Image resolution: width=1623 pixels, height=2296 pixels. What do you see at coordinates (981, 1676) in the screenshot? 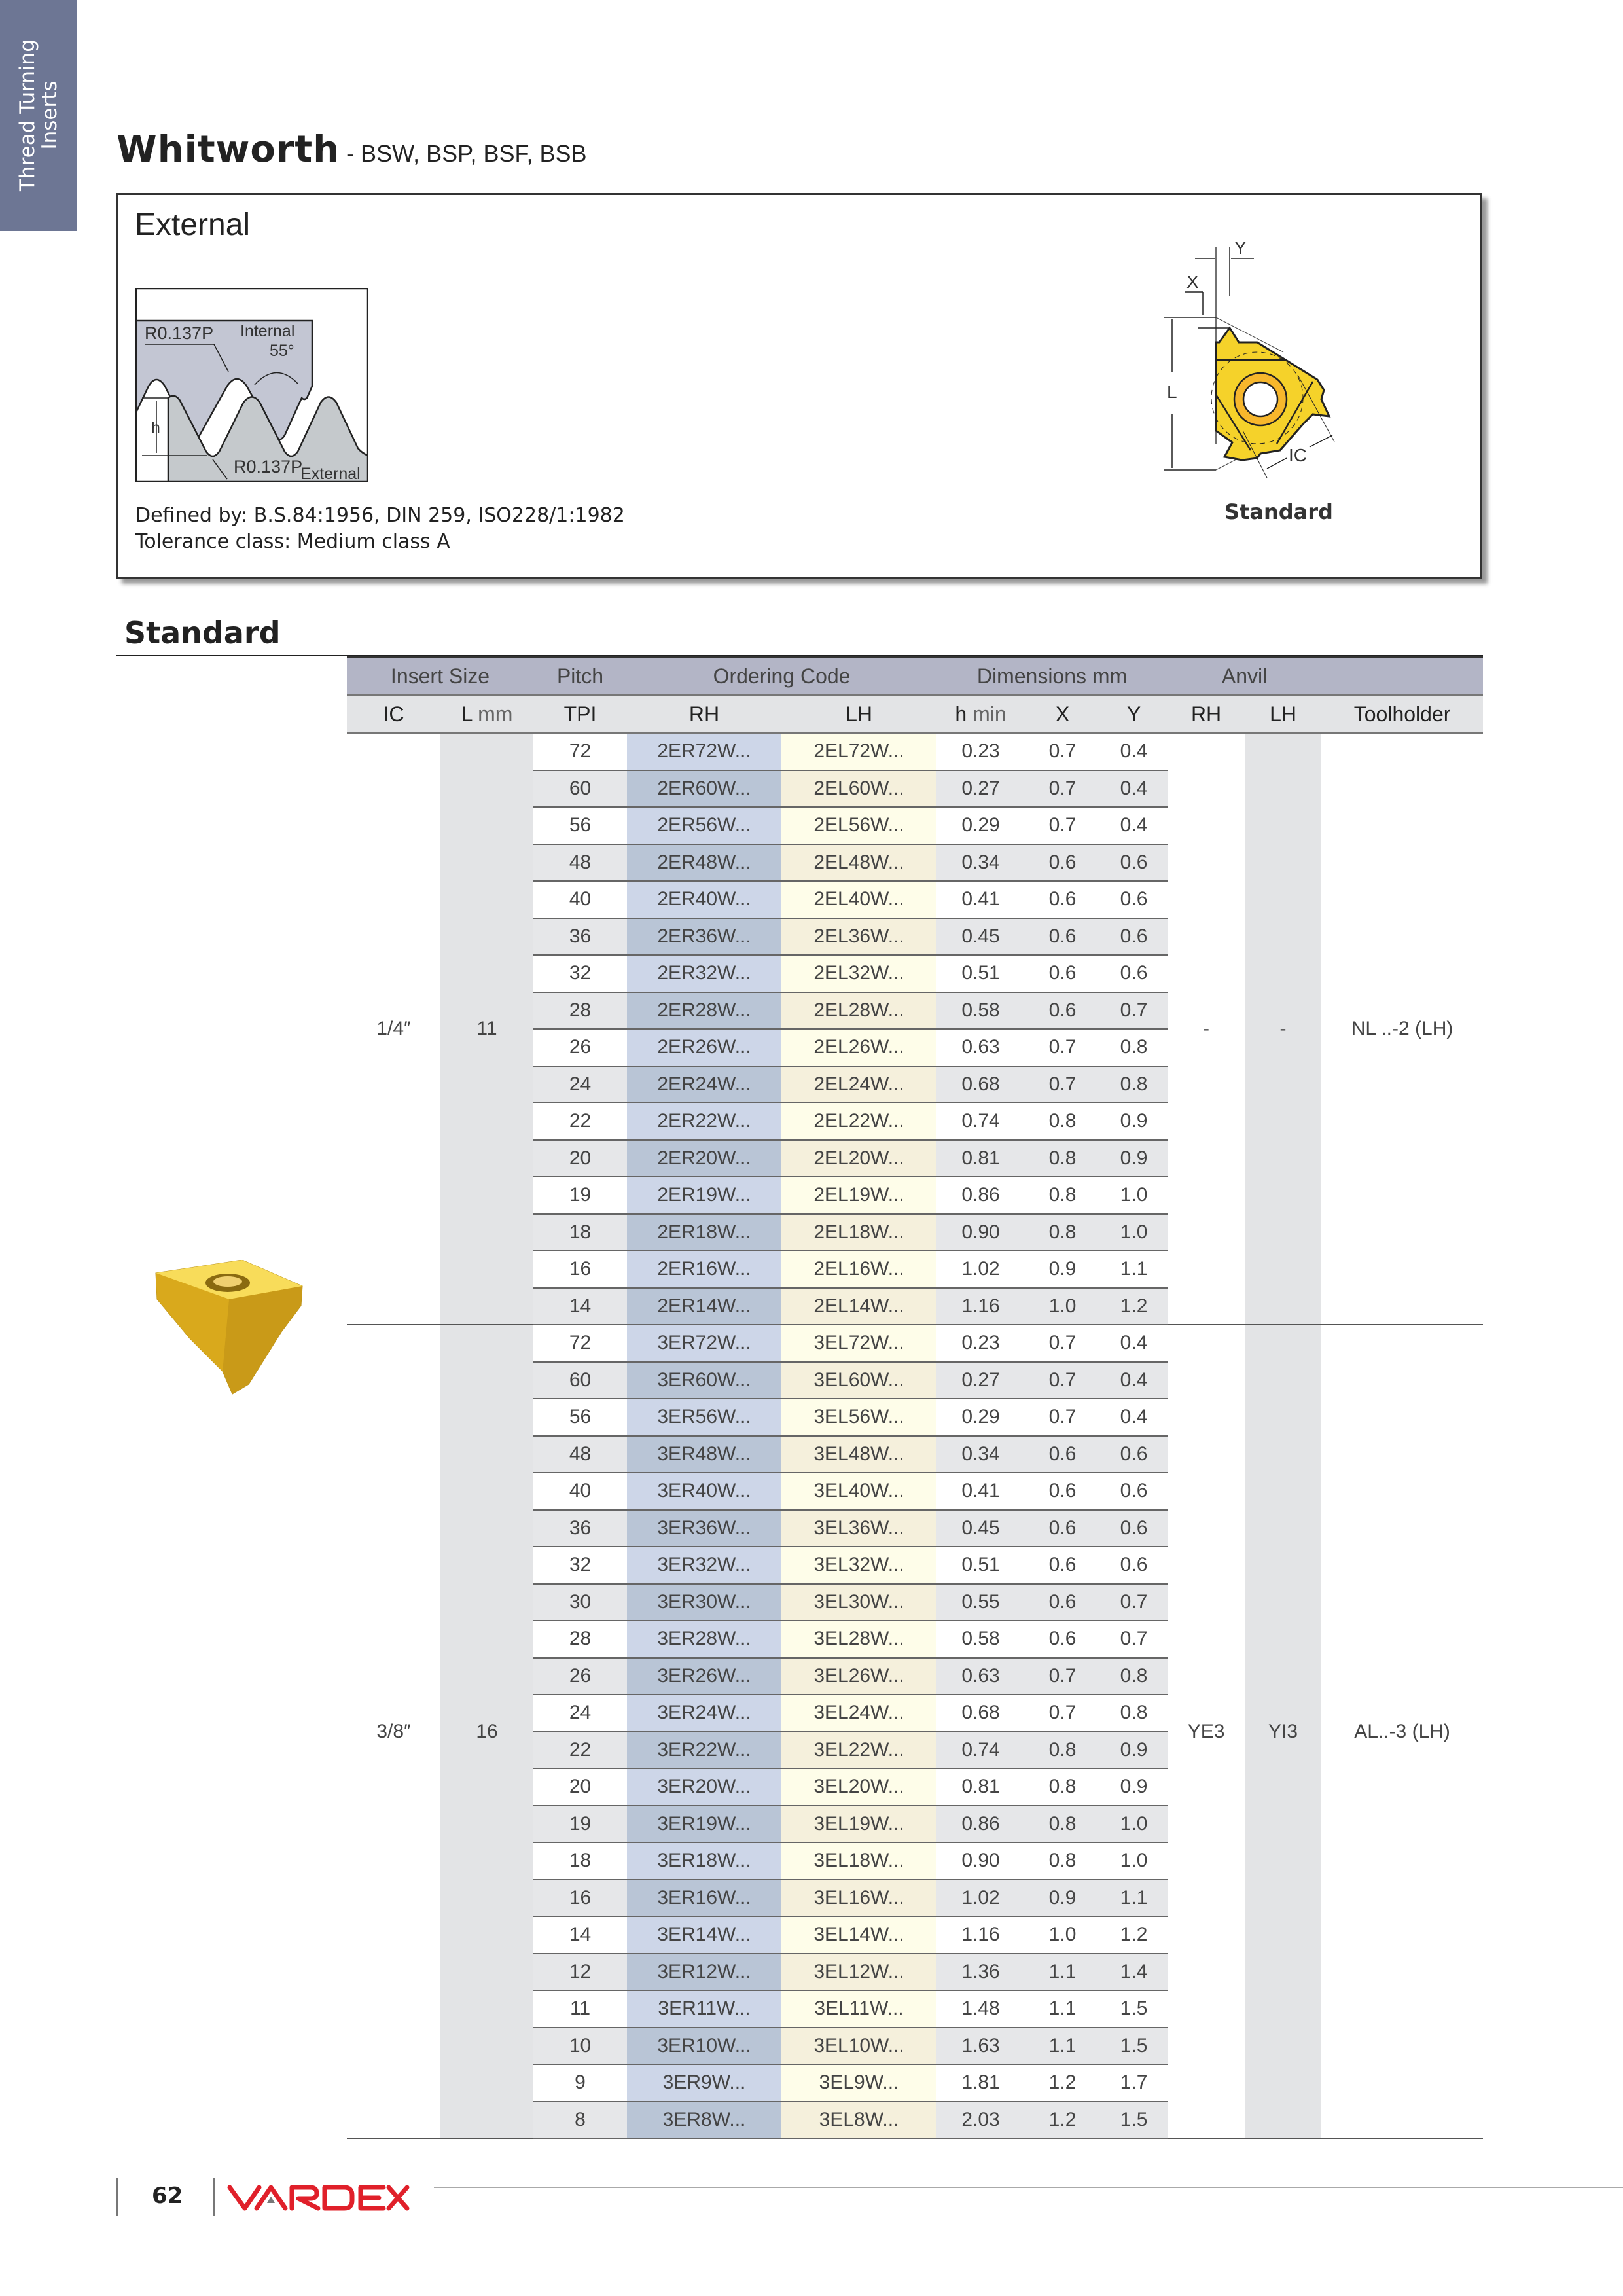
I see `cell-h-min: 0.63` at bounding box center [981, 1676].